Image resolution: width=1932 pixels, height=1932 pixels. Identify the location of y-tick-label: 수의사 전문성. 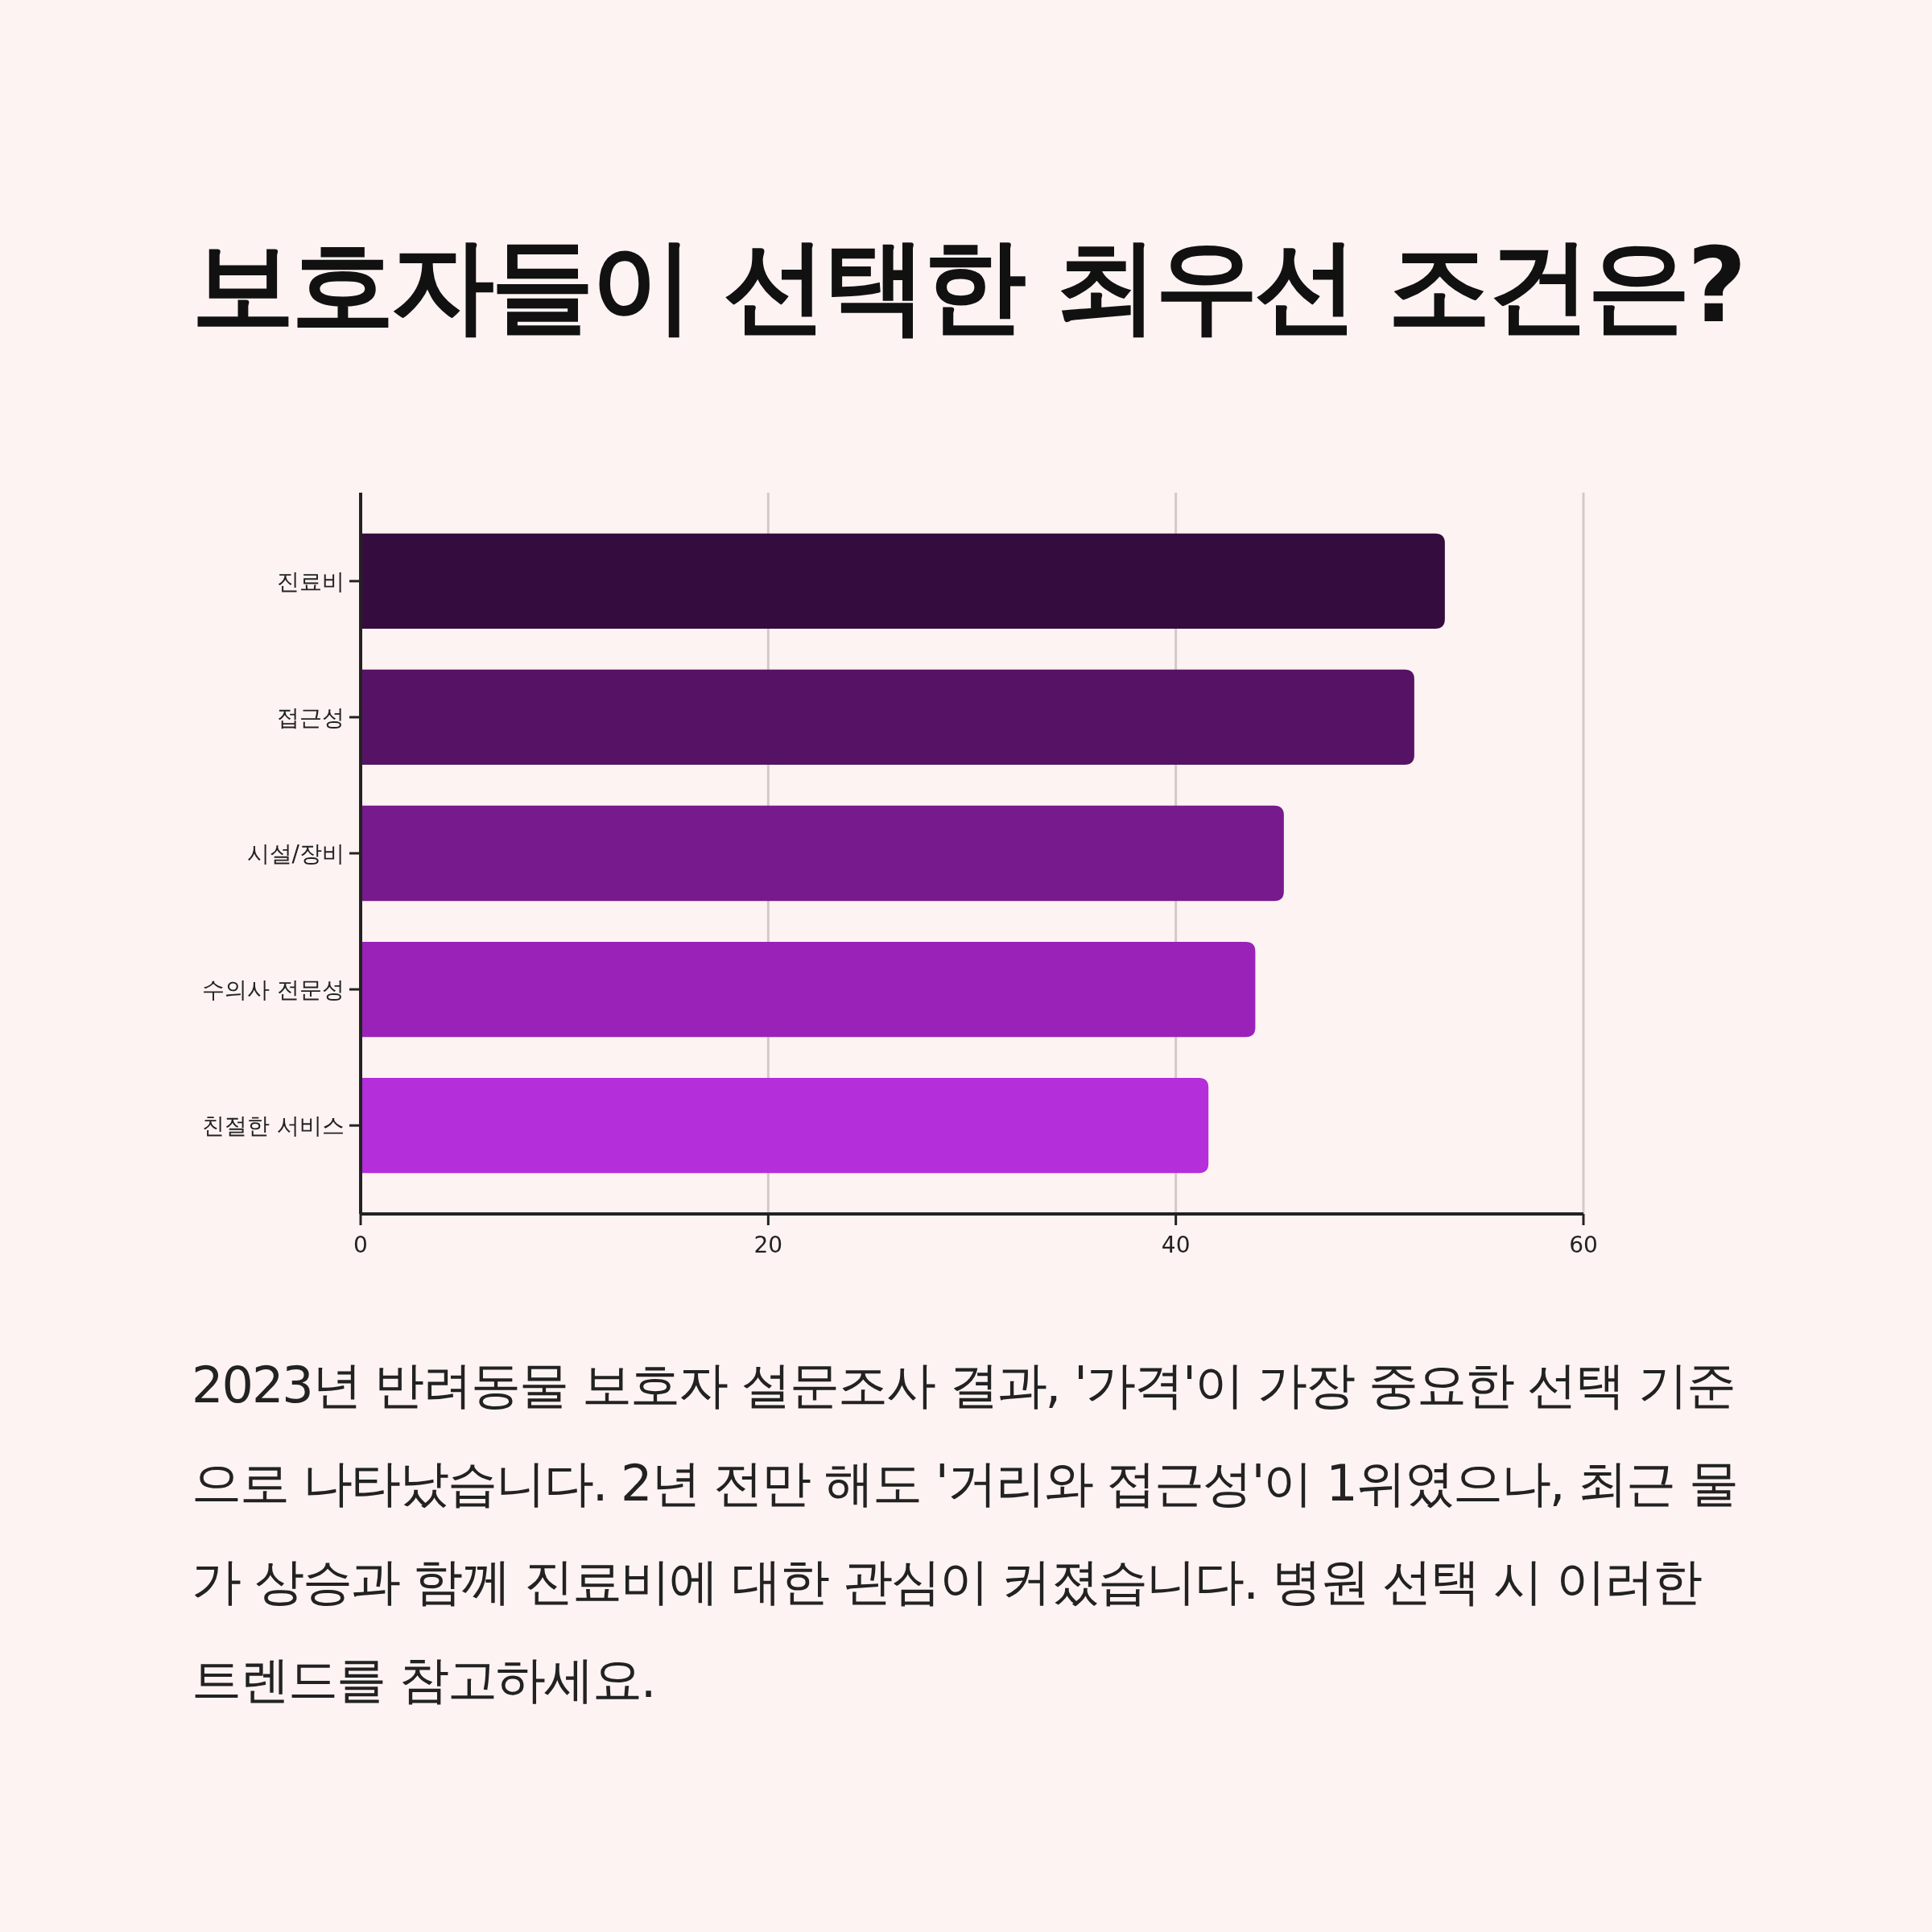
(273, 990).